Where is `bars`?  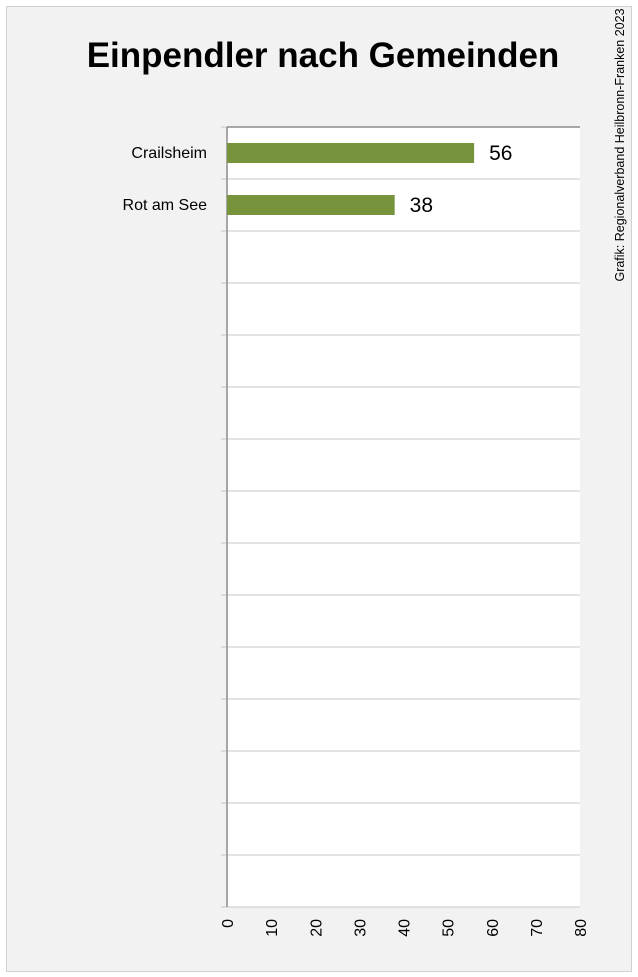
bars is located at coordinates (351, 179).